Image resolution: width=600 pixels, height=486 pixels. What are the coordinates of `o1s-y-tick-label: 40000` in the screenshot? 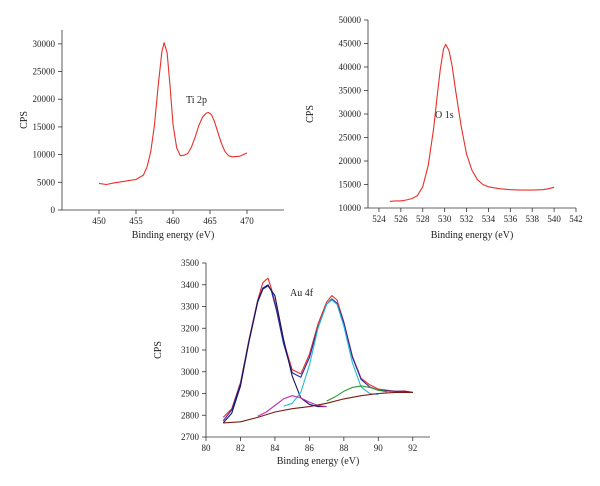 It's located at (350, 67).